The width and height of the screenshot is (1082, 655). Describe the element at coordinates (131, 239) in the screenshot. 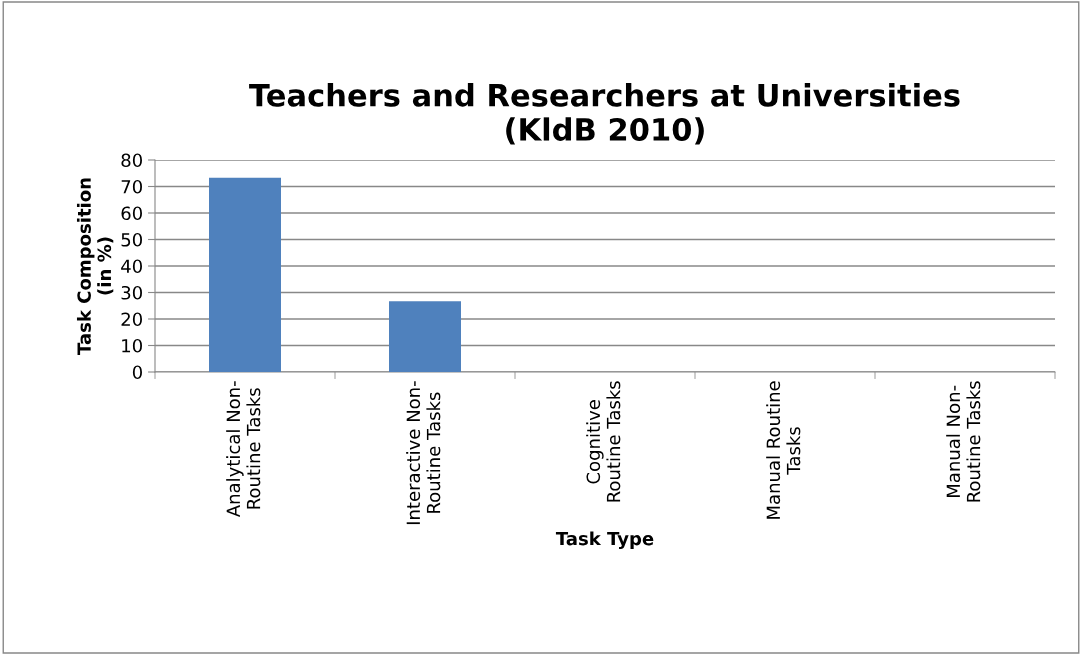

I see `y-tick-label: 50` at that location.